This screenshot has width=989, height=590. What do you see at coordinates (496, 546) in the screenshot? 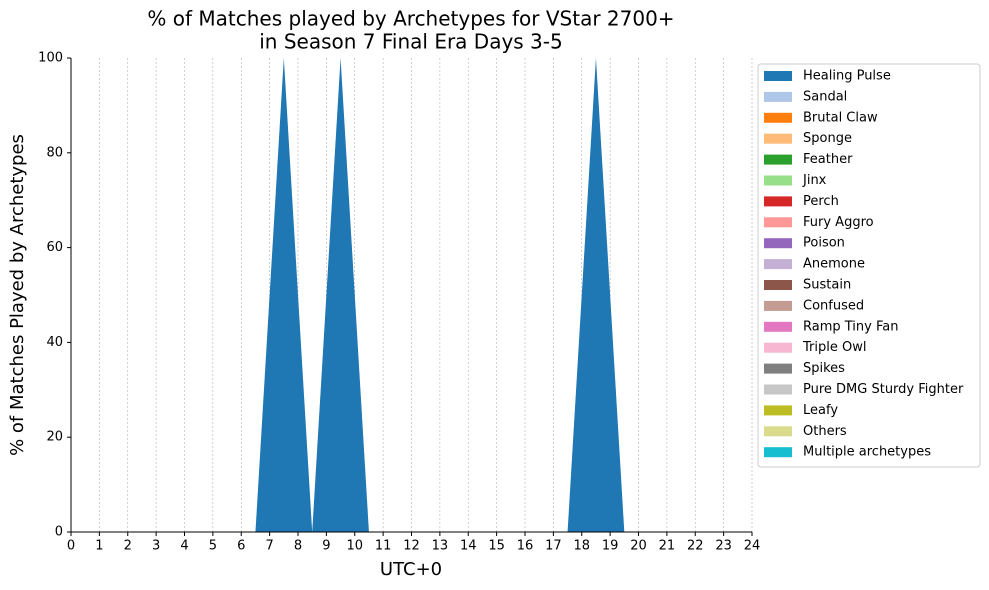
I see `x-tick-label: 15` at bounding box center [496, 546].